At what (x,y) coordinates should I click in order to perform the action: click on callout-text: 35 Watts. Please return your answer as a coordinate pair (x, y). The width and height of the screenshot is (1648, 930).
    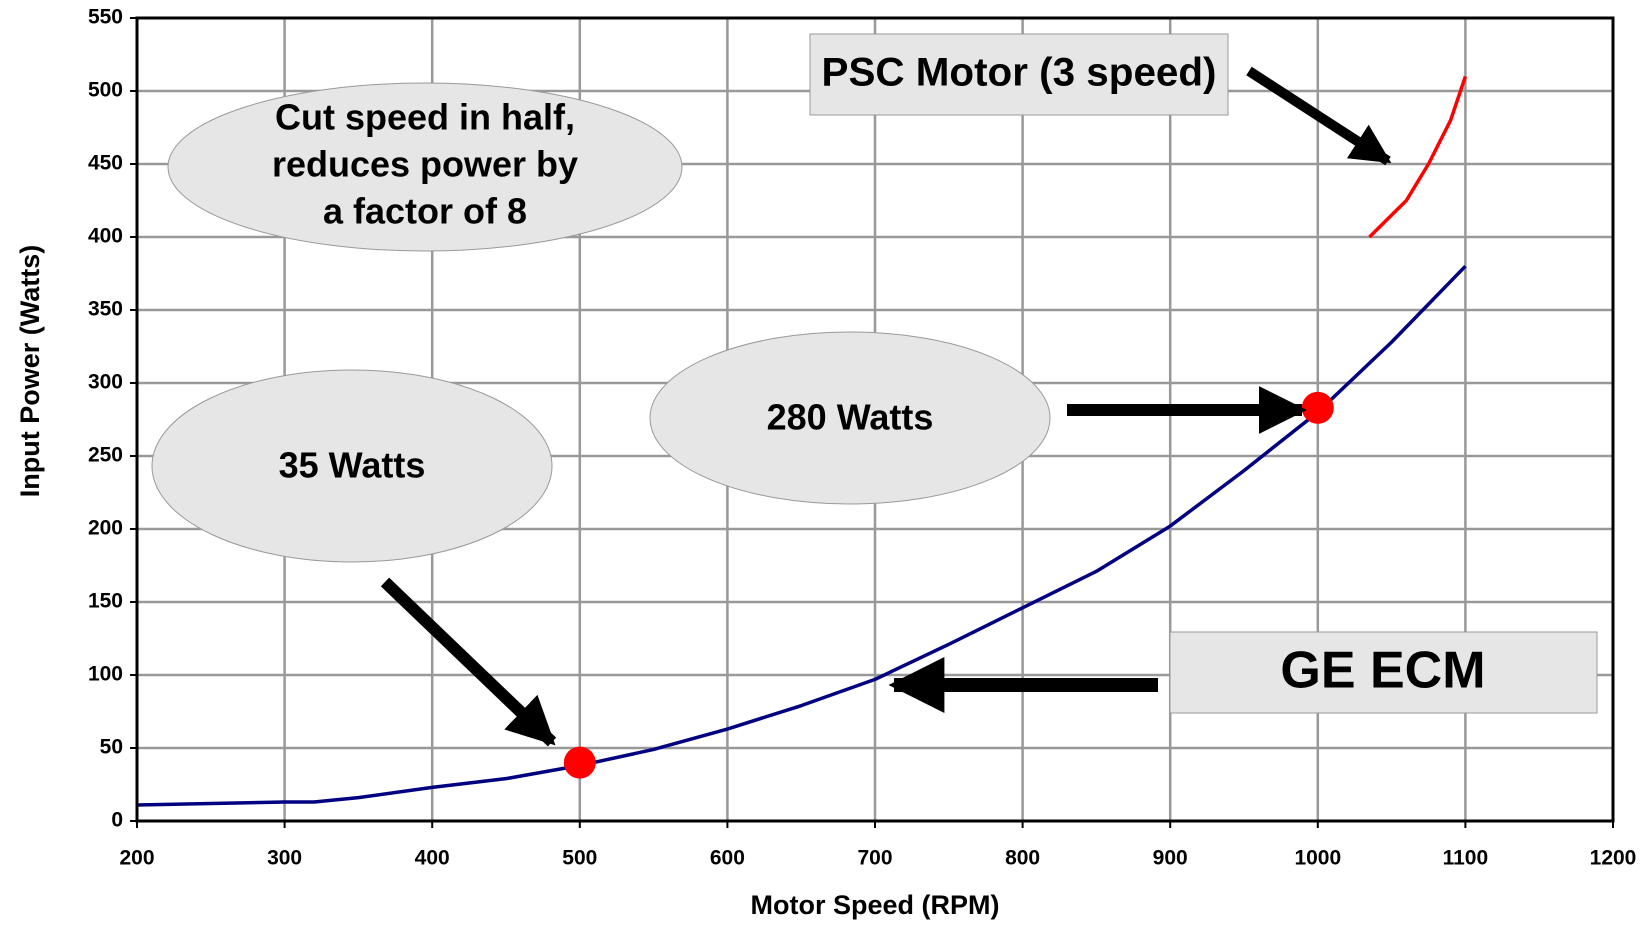
    Looking at the image, I should click on (352, 465).